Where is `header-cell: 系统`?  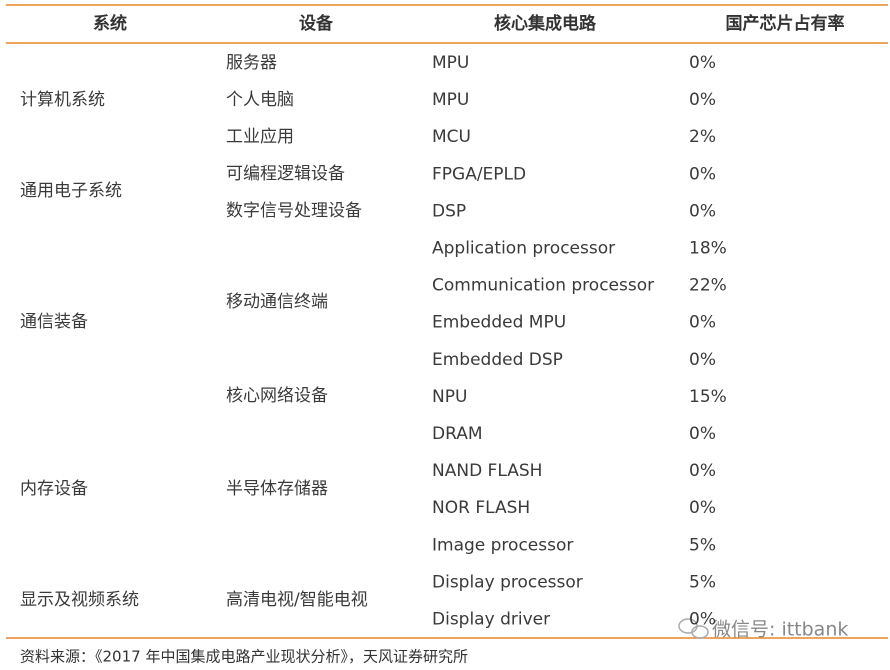
header-cell: 系统 is located at coordinates (110, 23).